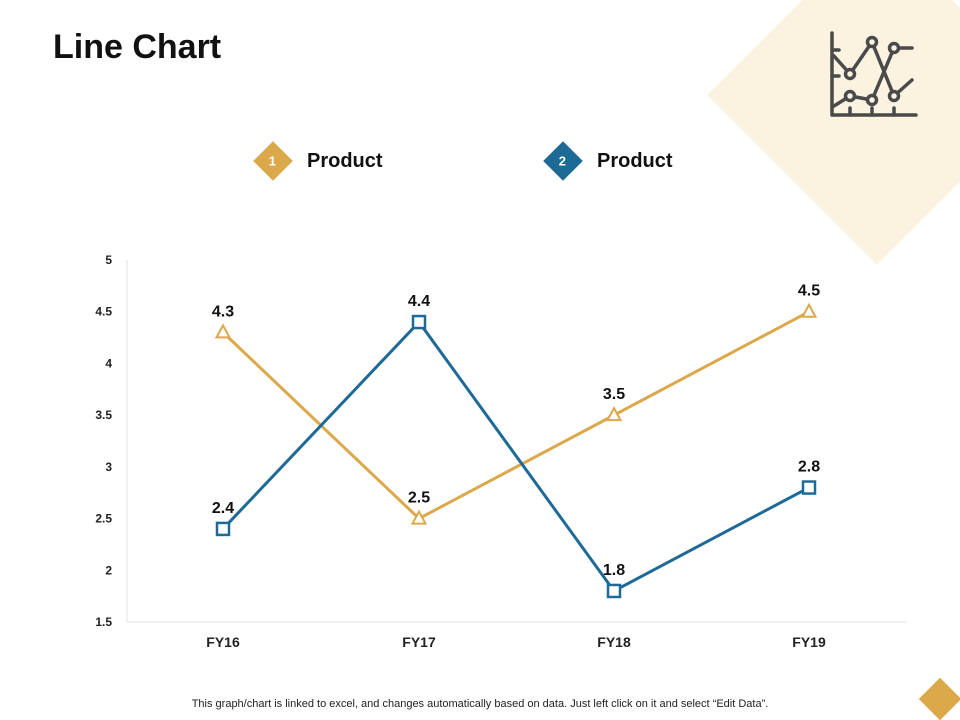 This screenshot has width=960, height=720. What do you see at coordinates (809, 467) in the screenshot?
I see `data-label: 2.8` at bounding box center [809, 467].